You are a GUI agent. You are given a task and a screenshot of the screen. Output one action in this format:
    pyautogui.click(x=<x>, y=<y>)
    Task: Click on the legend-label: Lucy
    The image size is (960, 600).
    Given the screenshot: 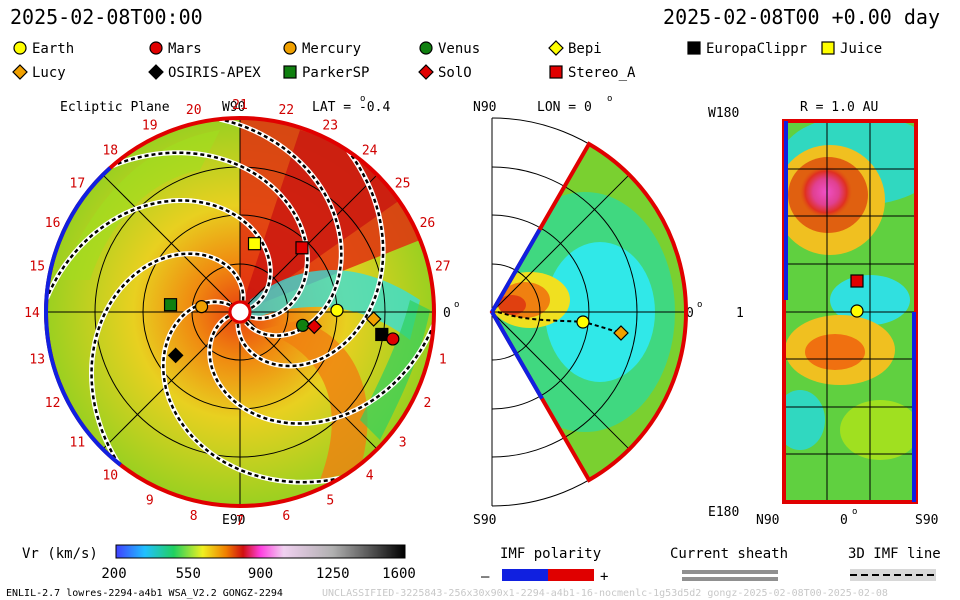 What is the action you would take?
    pyautogui.click(x=49, y=73)
    